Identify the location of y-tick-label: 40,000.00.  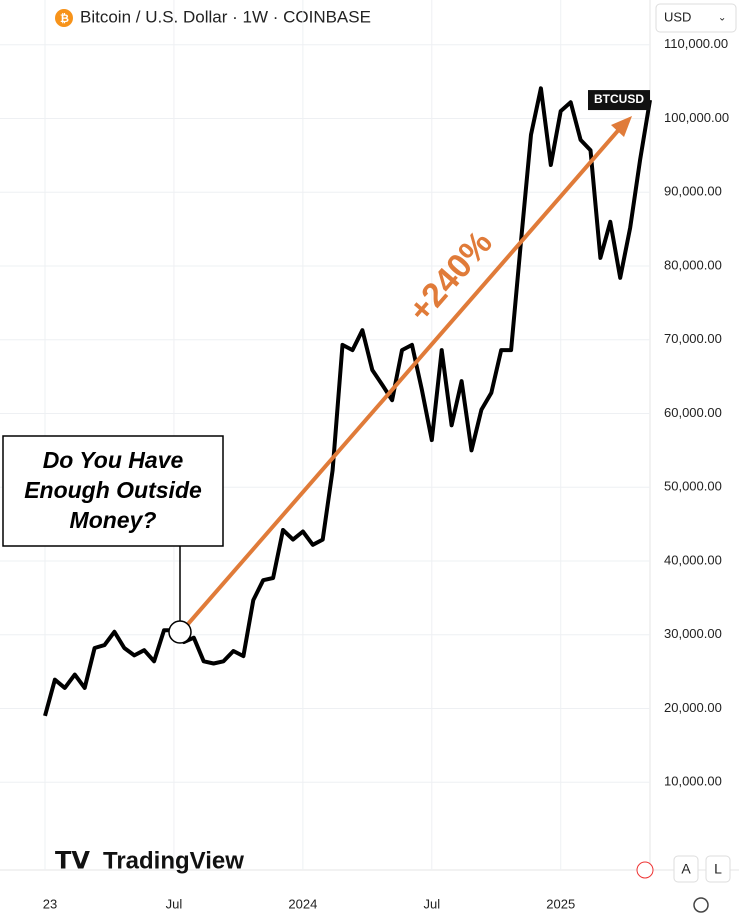
(693, 559).